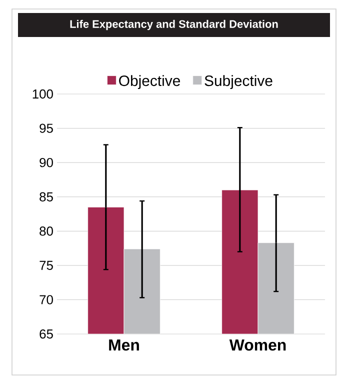 This screenshot has height=391, width=350. What do you see at coordinates (238, 82) in the screenshot?
I see `legend-label: Subjective` at bounding box center [238, 82].